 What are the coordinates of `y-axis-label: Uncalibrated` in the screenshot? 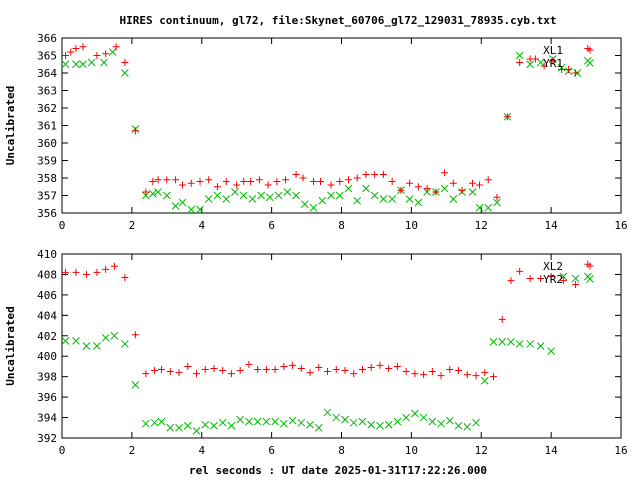 It's located at (10, 125).